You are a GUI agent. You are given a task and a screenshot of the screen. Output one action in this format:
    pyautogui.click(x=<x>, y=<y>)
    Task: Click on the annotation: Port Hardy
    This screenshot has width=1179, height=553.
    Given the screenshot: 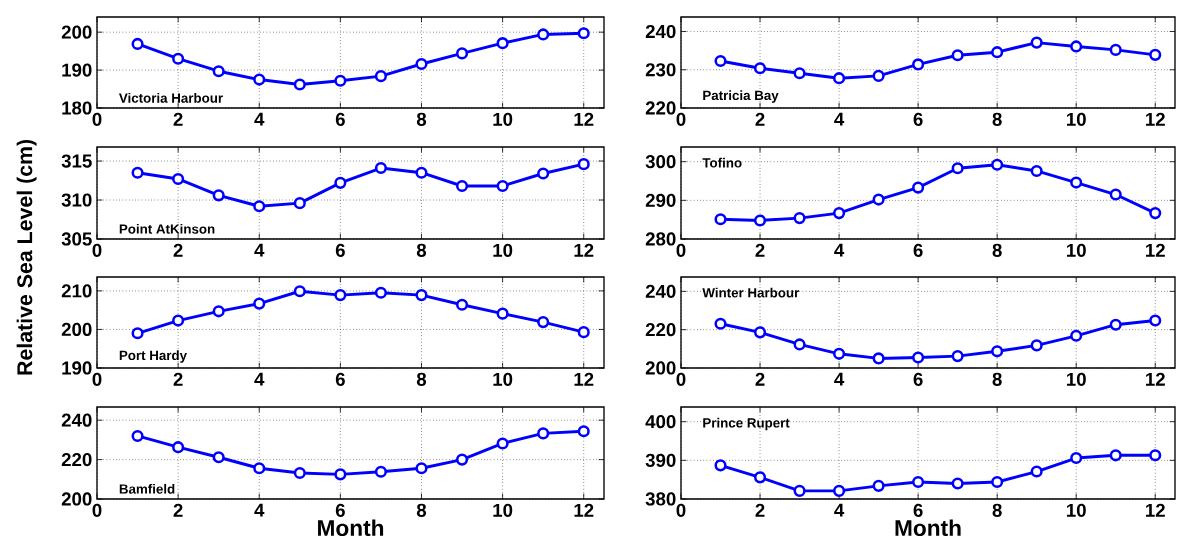 What is the action you would take?
    pyautogui.click(x=153, y=356)
    